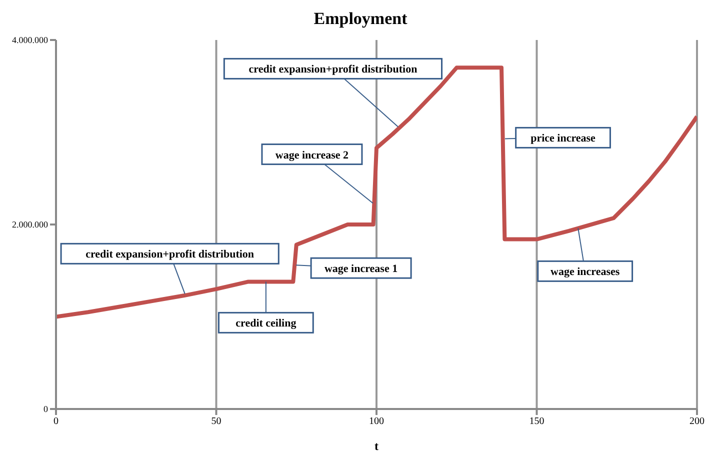 The image size is (721, 460). Describe the element at coordinates (536, 422) in the screenshot. I see `x-tick-label: 150` at that location.